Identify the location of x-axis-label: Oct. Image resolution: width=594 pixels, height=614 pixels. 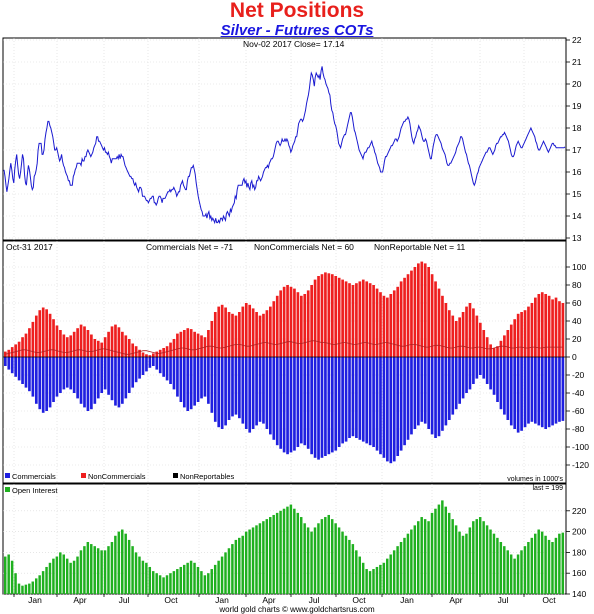
(171, 600).